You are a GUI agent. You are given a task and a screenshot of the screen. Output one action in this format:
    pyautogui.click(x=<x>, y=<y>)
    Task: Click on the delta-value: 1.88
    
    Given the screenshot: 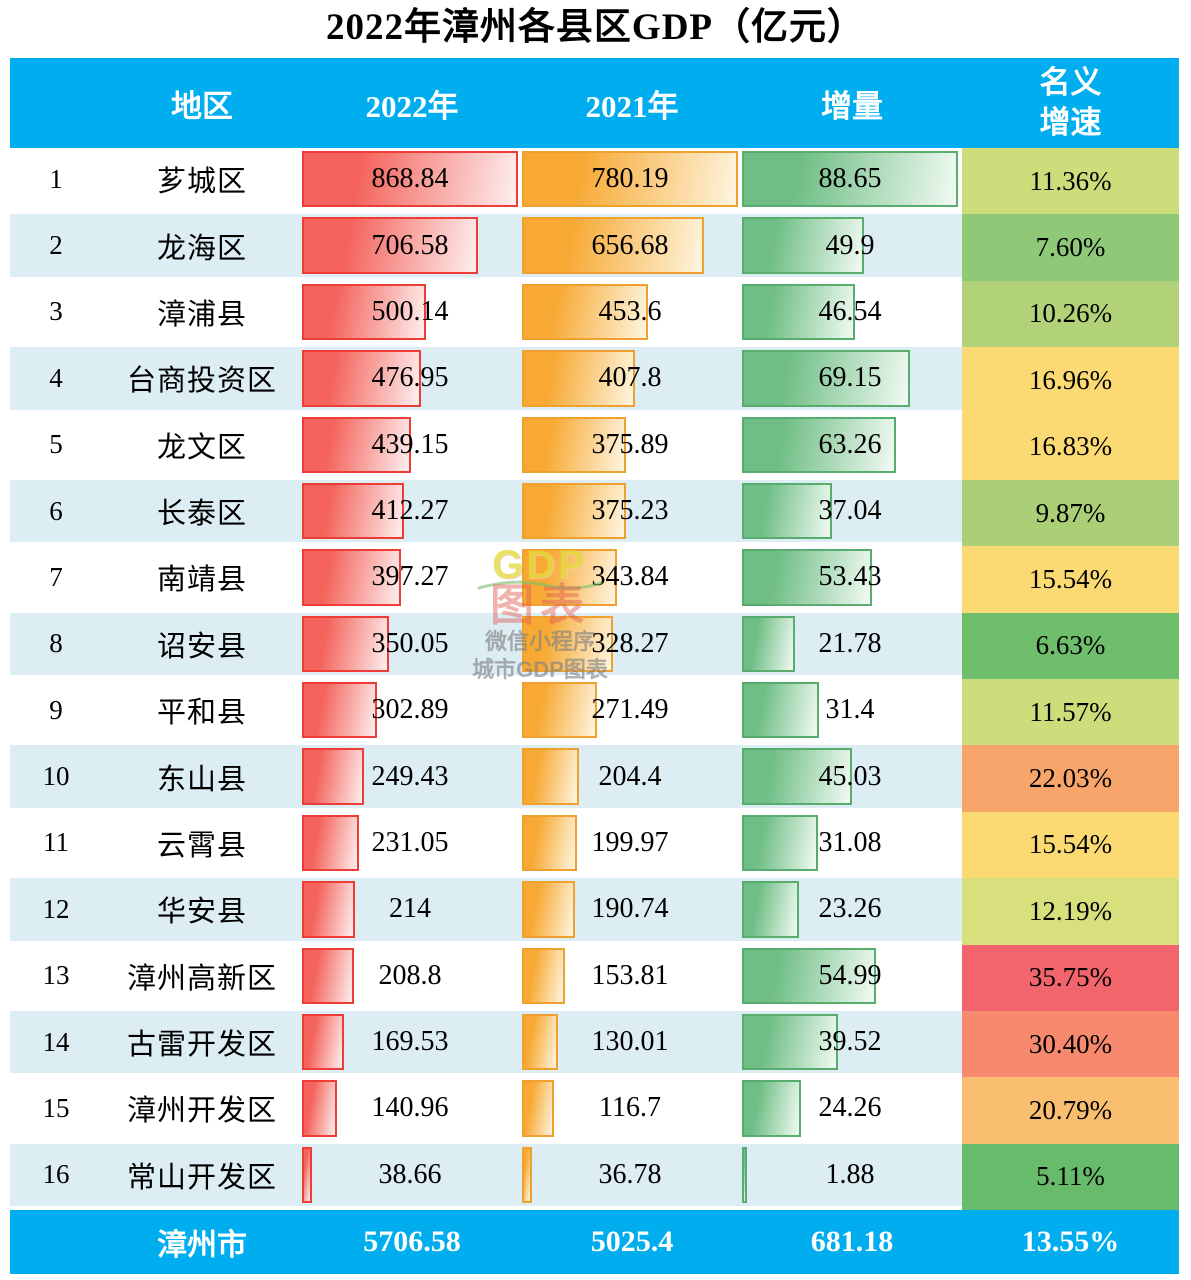 What is the action you would take?
    pyautogui.click(x=850, y=1174)
    